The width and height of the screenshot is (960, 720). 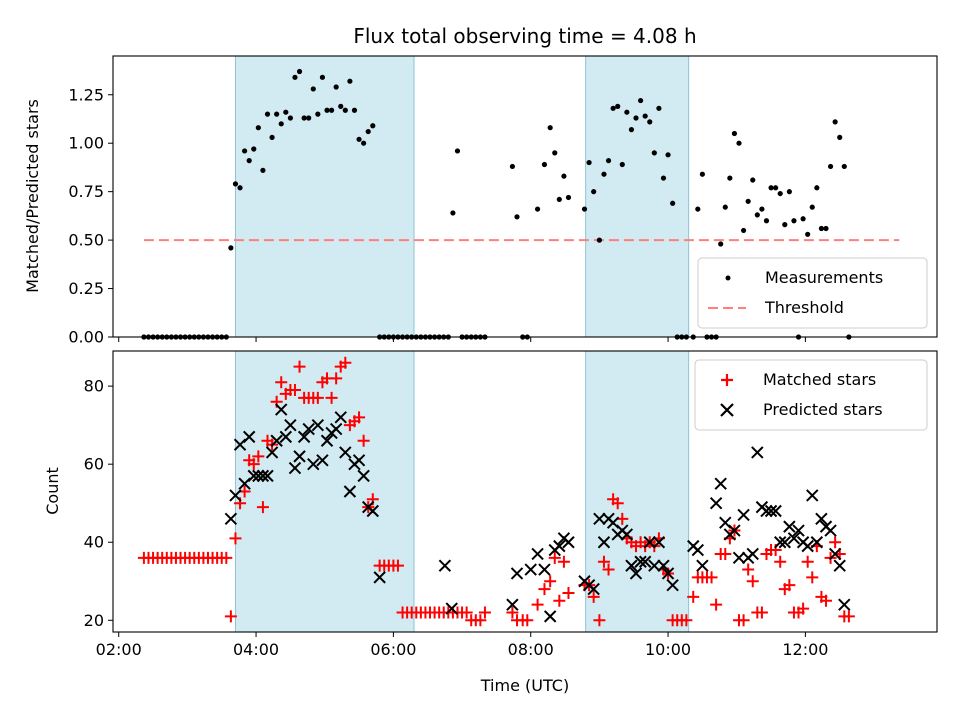 What do you see at coordinates (823, 409) in the screenshot?
I see `legend-predicted-label: Predicted stars` at bounding box center [823, 409].